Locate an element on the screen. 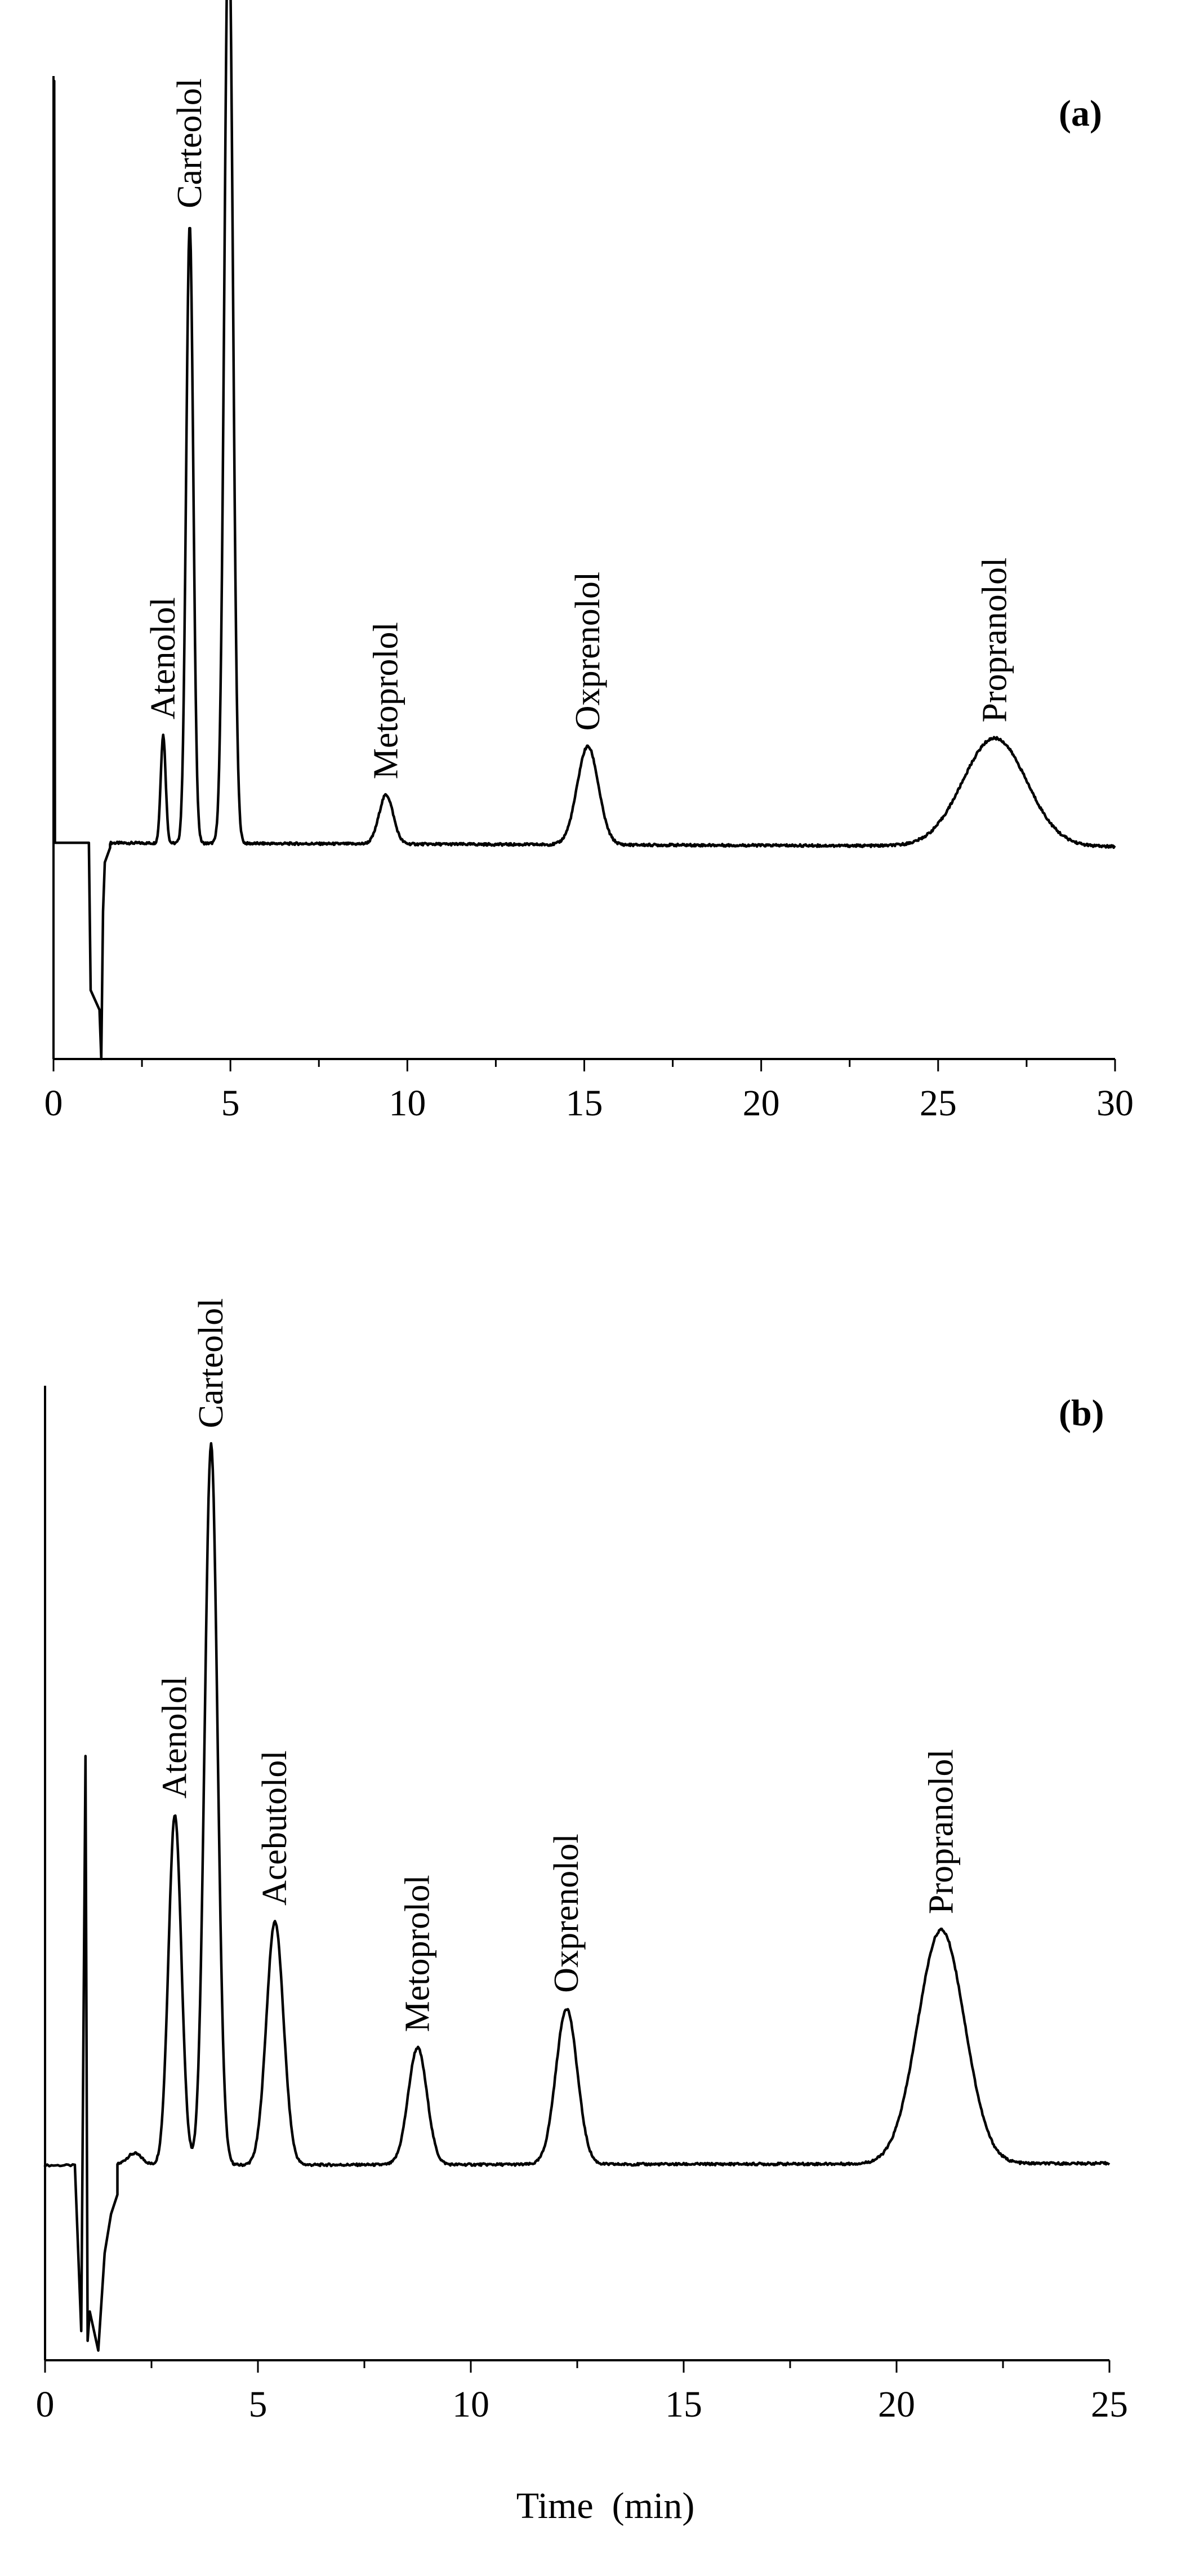  x-axis-title: Time (min) is located at coordinates (605, 2505).